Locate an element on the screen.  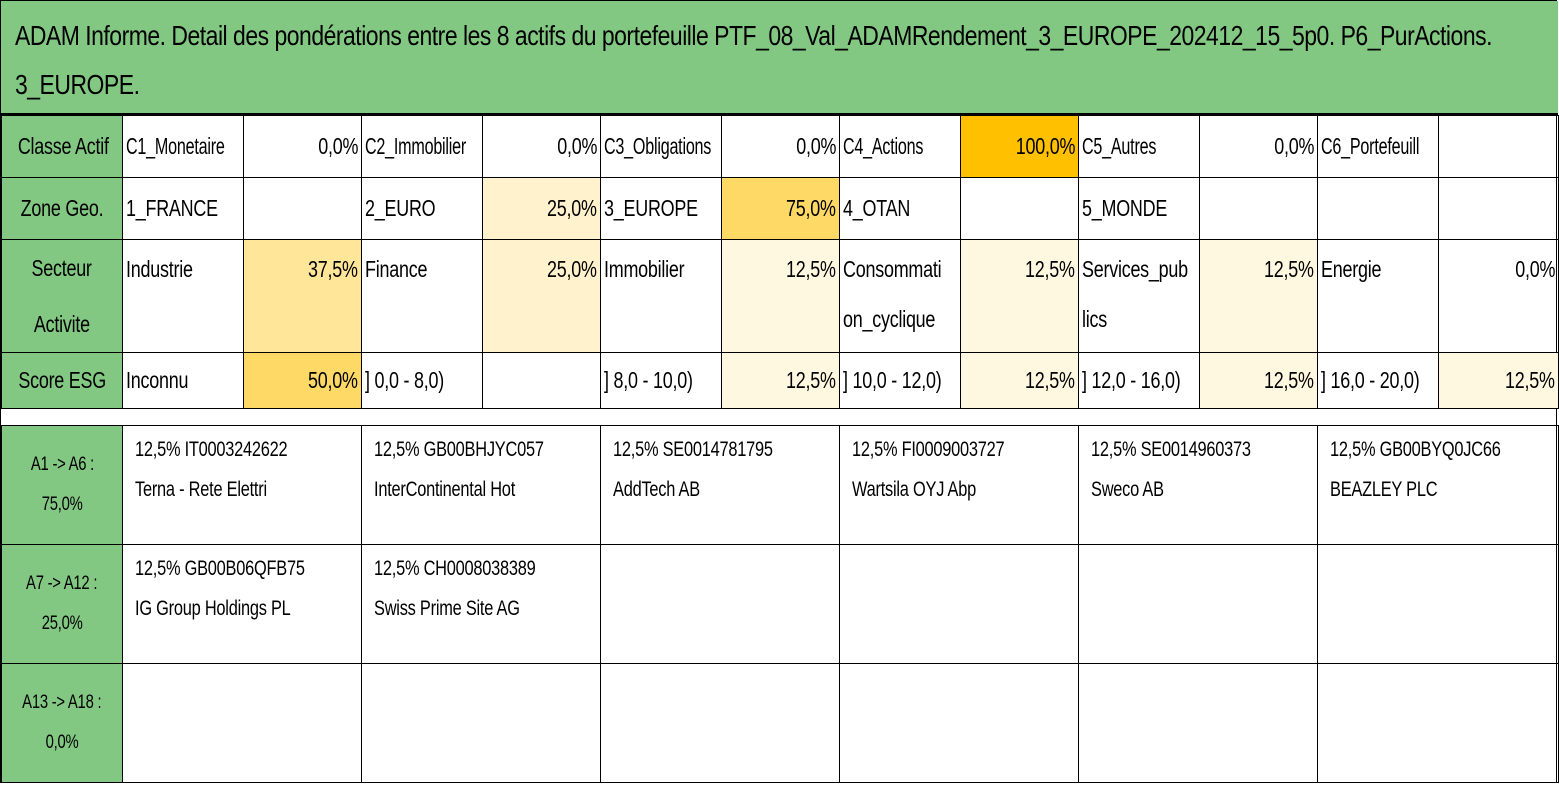
asset-cell: 12,5% SE0014960373 Sweco AB is located at coordinates (1198, 485).